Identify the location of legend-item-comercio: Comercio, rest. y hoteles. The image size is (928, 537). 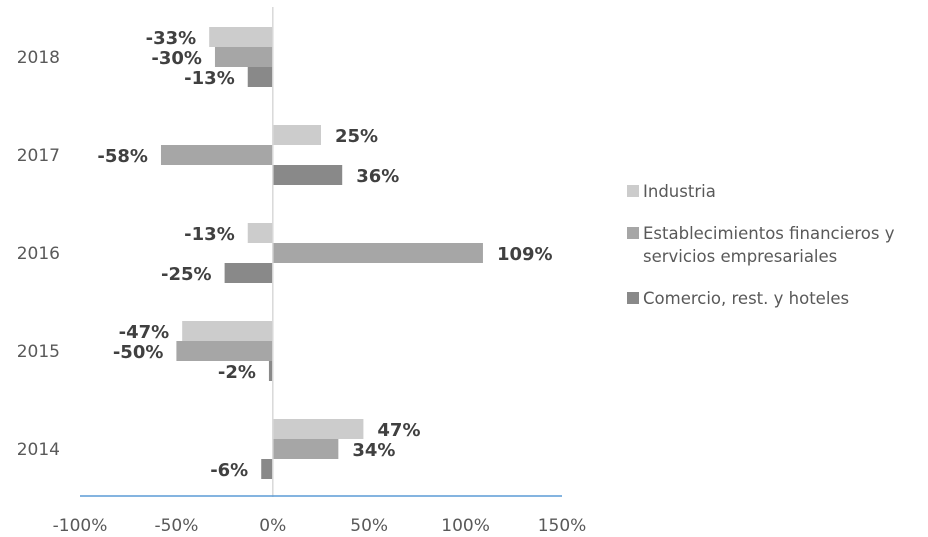
(777, 298).